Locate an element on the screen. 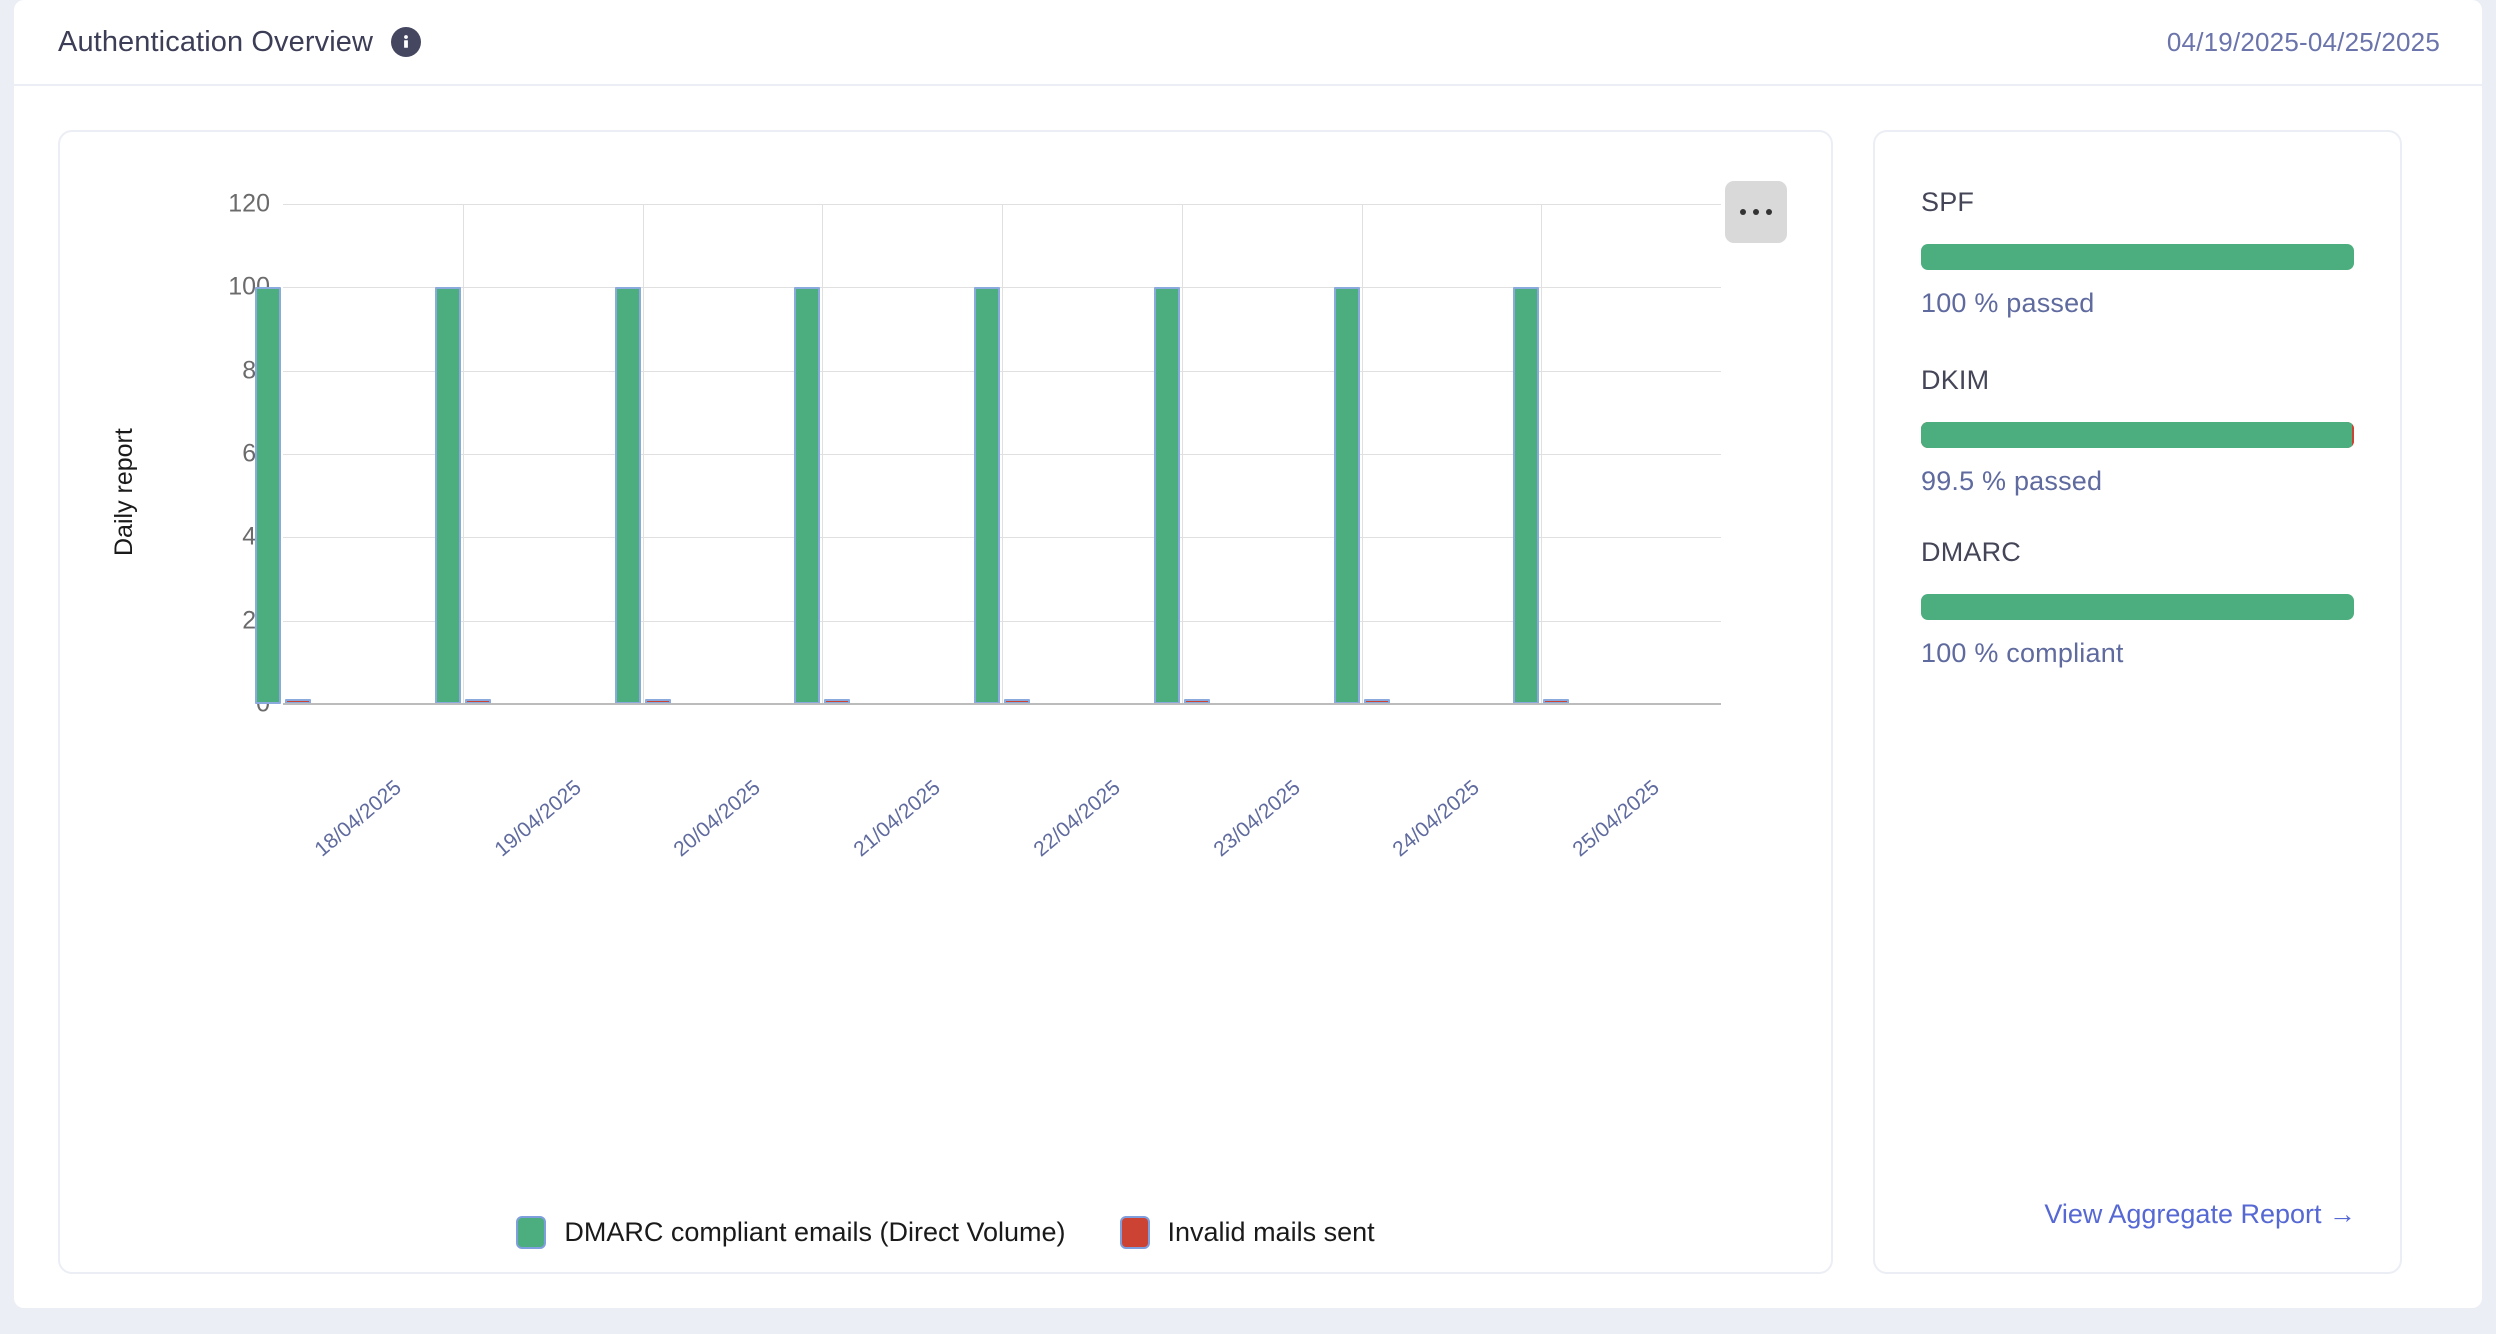  metric-value: 100 % passed is located at coordinates (2008, 303).